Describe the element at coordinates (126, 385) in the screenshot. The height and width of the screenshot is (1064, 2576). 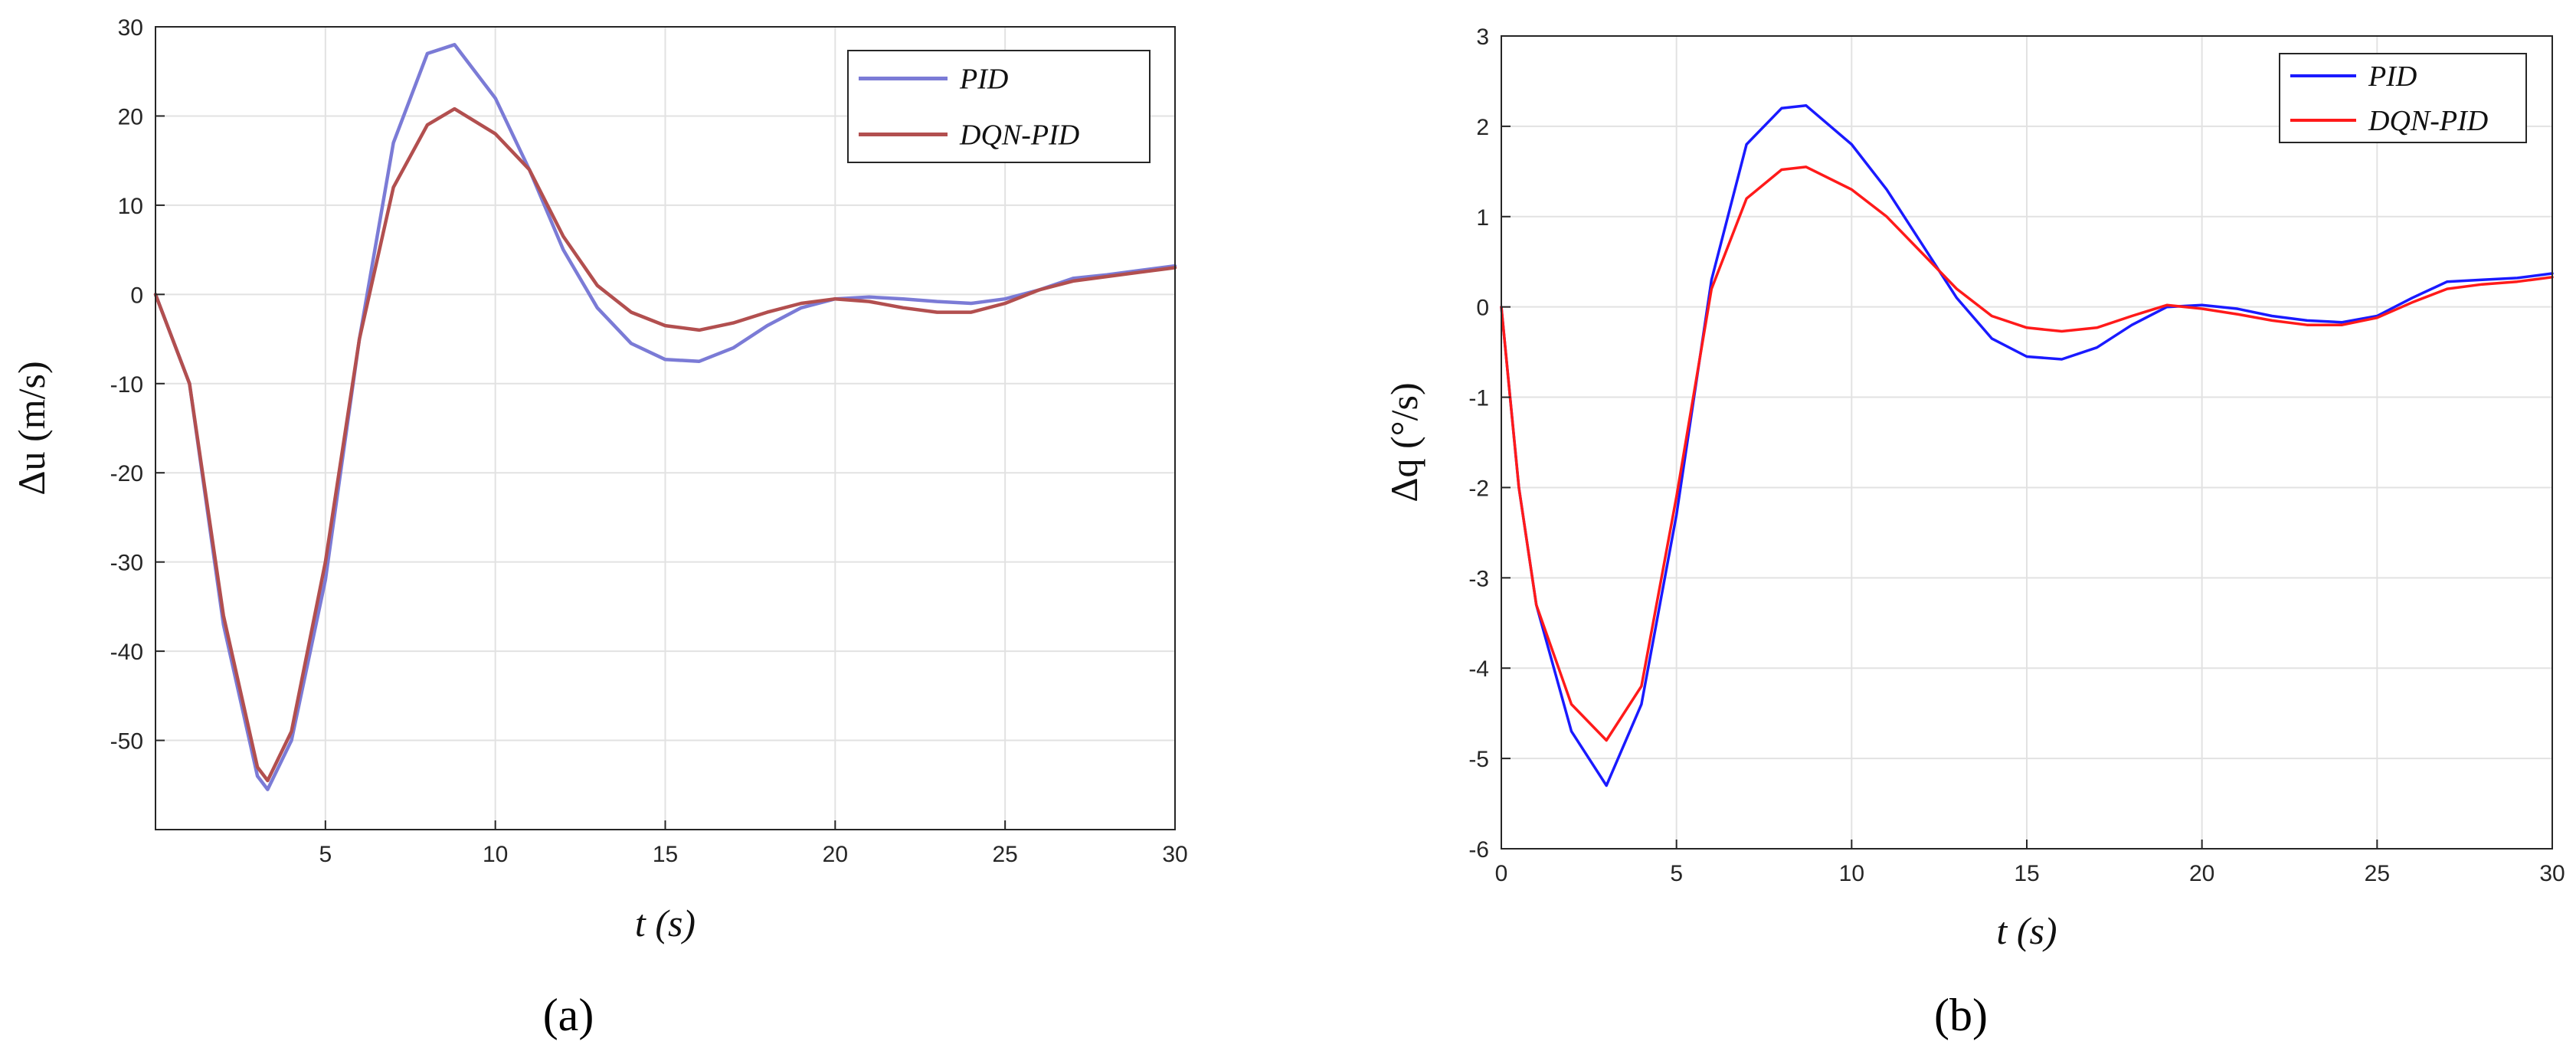
I see `y-tick-label: -10` at that location.